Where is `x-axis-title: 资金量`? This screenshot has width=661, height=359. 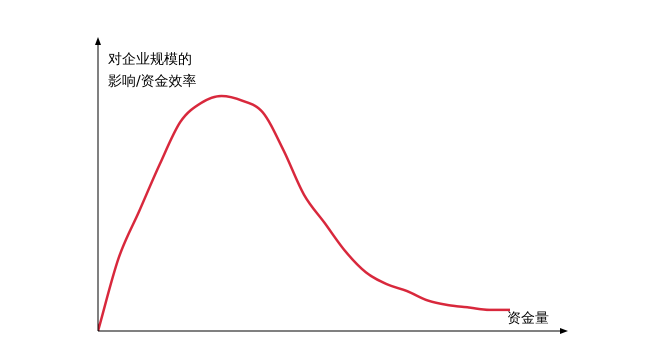
x-axis-title: 资金量 is located at coordinates (528, 318).